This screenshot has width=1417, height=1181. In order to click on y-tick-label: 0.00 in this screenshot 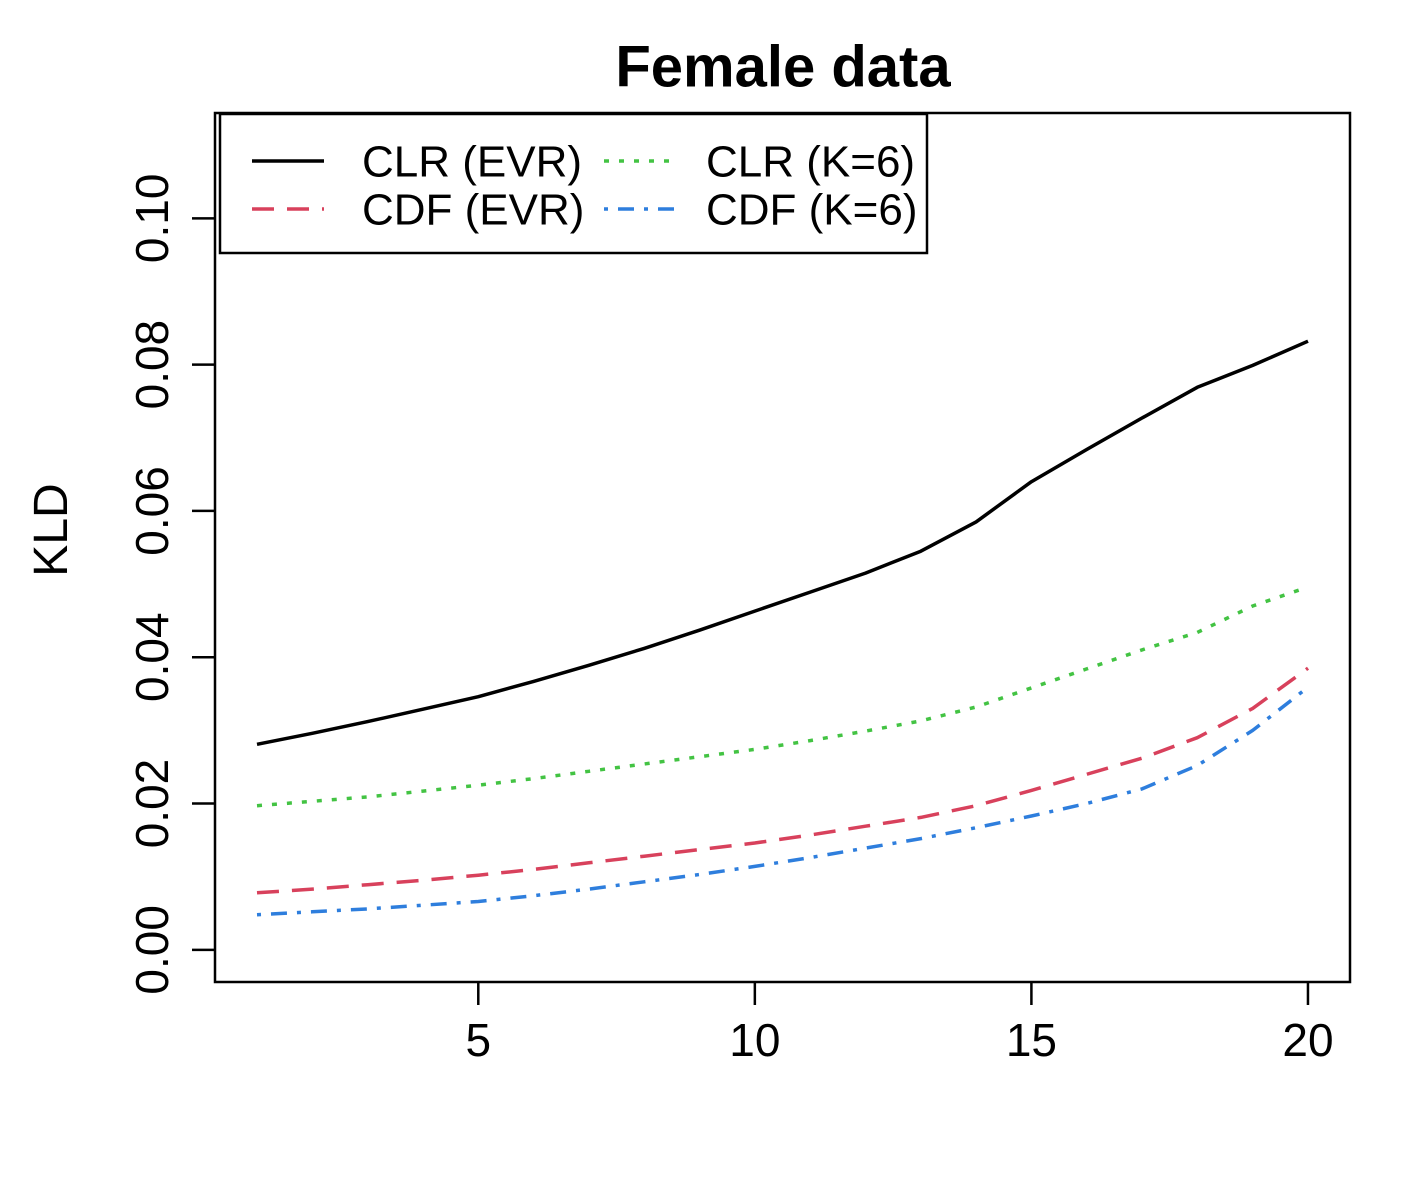, I will do `click(152, 950)`.